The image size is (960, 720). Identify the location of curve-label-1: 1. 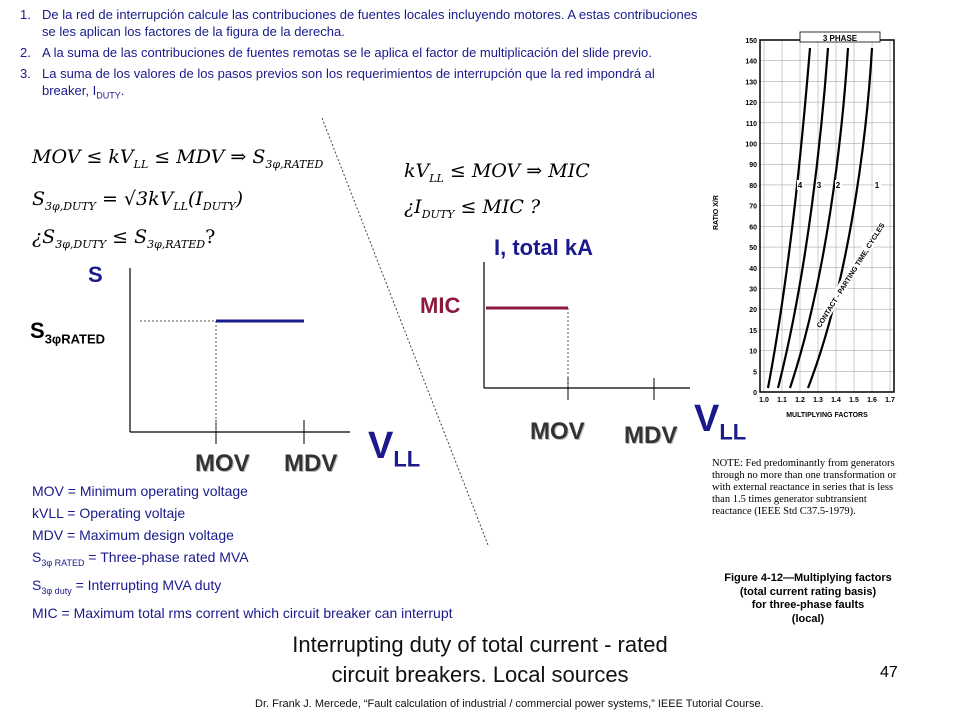
(877, 185).